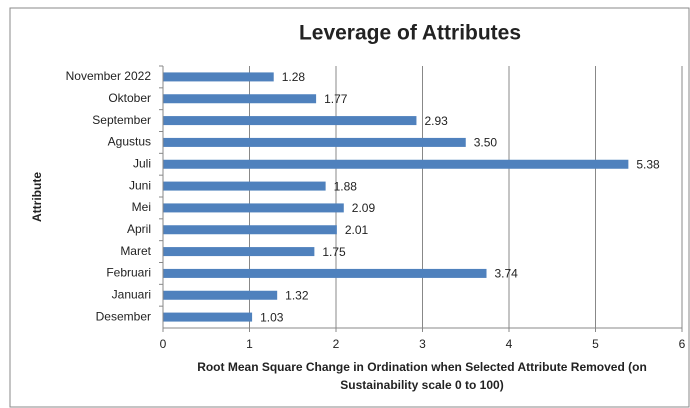 Image resolution: width=690 pixels, height=408 pixels. Describe the element at coordinates (421, 385) in the screenshot. I see `x-axis-label: Sustainability scale 0 to 100)` at that location.